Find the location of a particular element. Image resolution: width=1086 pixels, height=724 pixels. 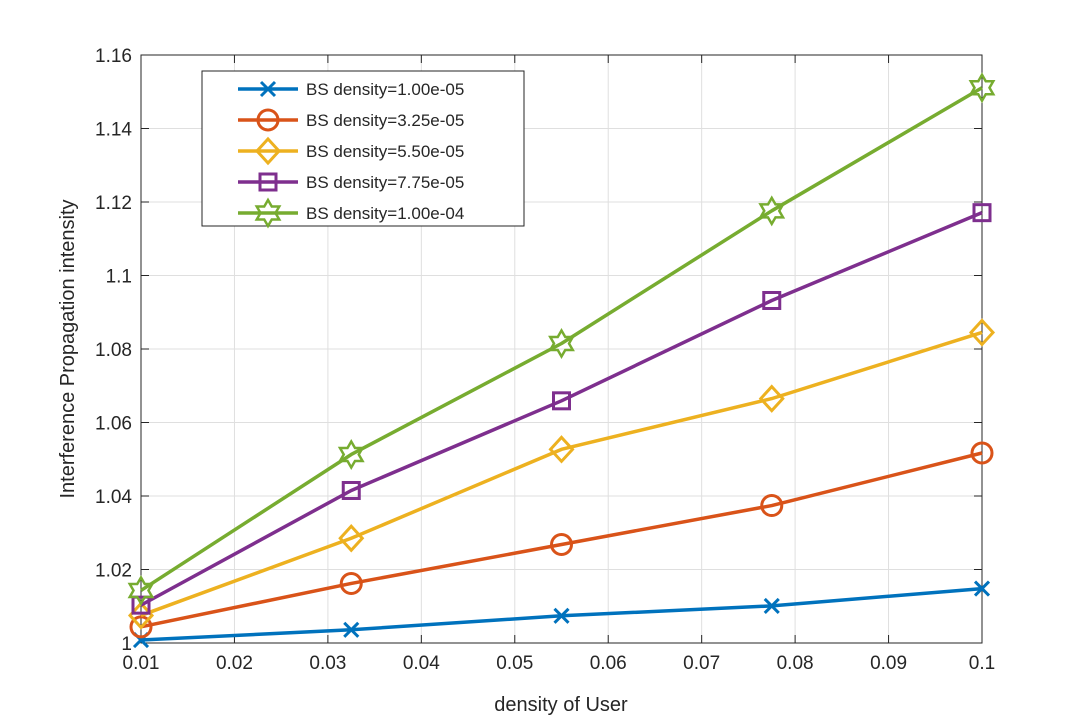

legend-item: BS density=3.25e-05 is located at coordinates (351, 120).